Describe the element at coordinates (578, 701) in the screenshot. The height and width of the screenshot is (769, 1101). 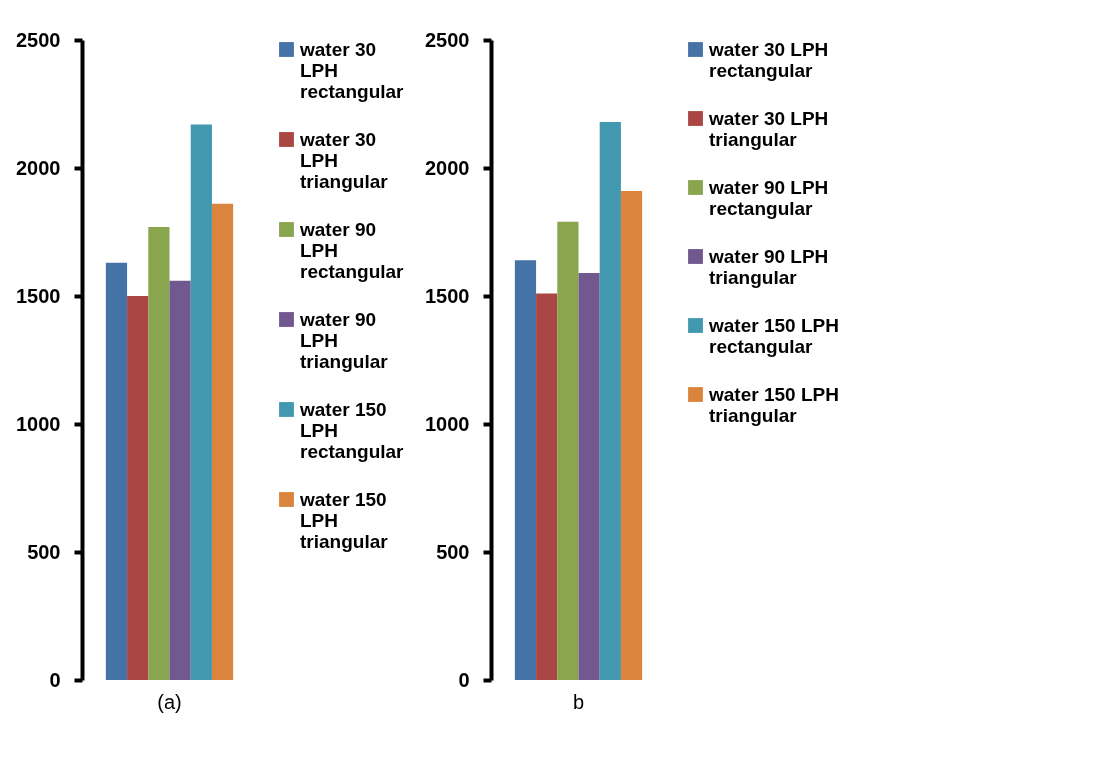
I see `x-tick-label: b` at that location.